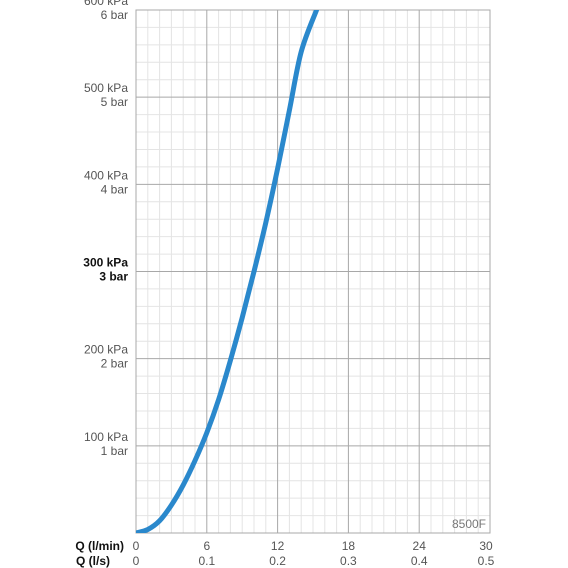  I want to click on model-label: 8500F, so click(469, 524).